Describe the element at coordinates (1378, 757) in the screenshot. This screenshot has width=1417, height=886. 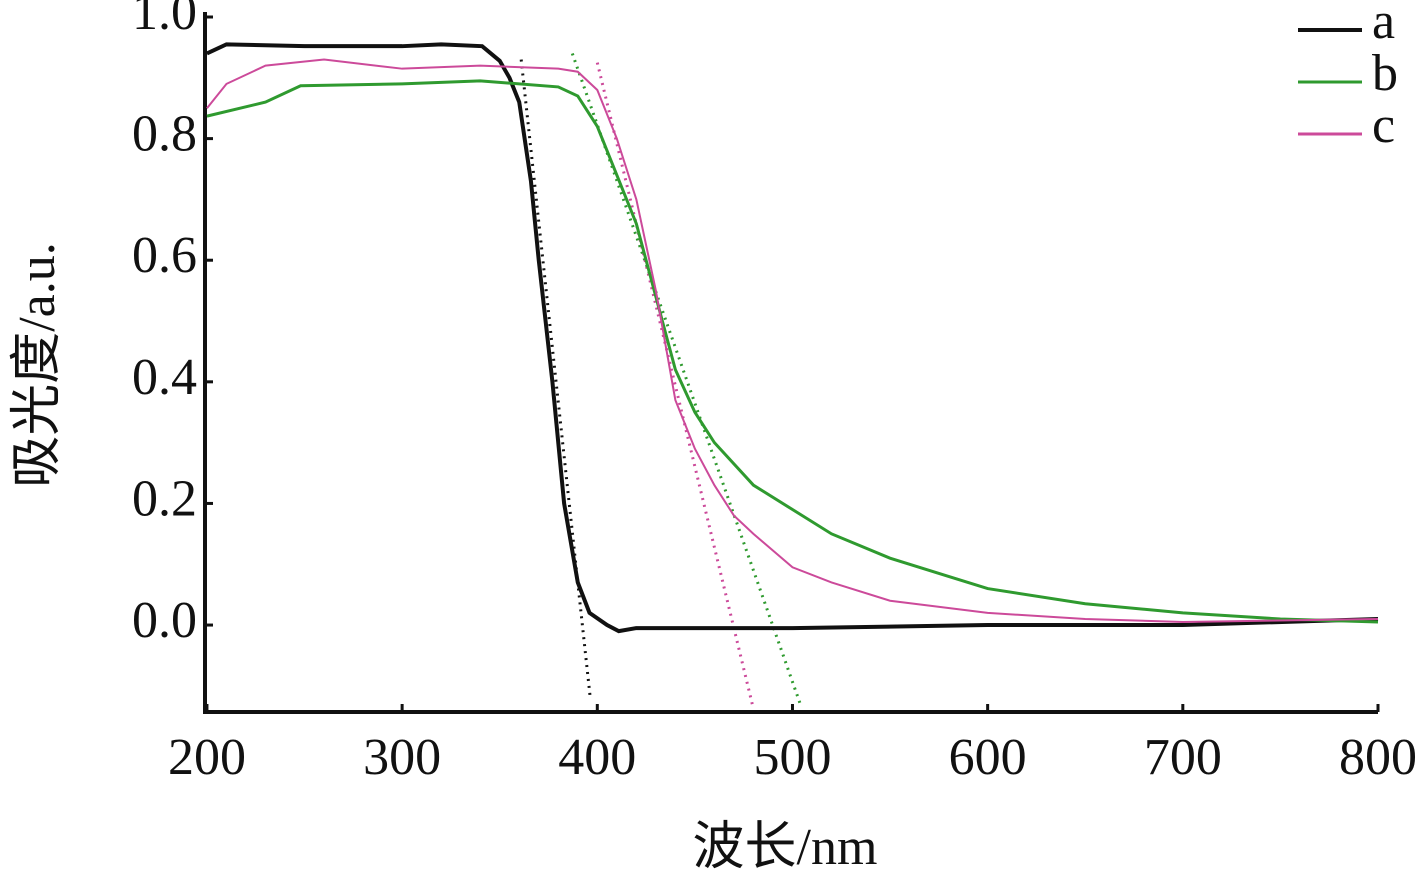
I see `x-tick-label: 800` at that location.